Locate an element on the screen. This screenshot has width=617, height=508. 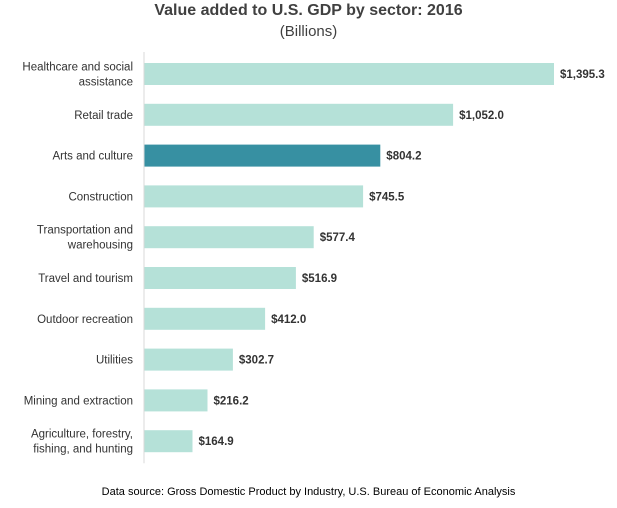
value-label-0: $1,395.3 is located at coordinates (582, 75).